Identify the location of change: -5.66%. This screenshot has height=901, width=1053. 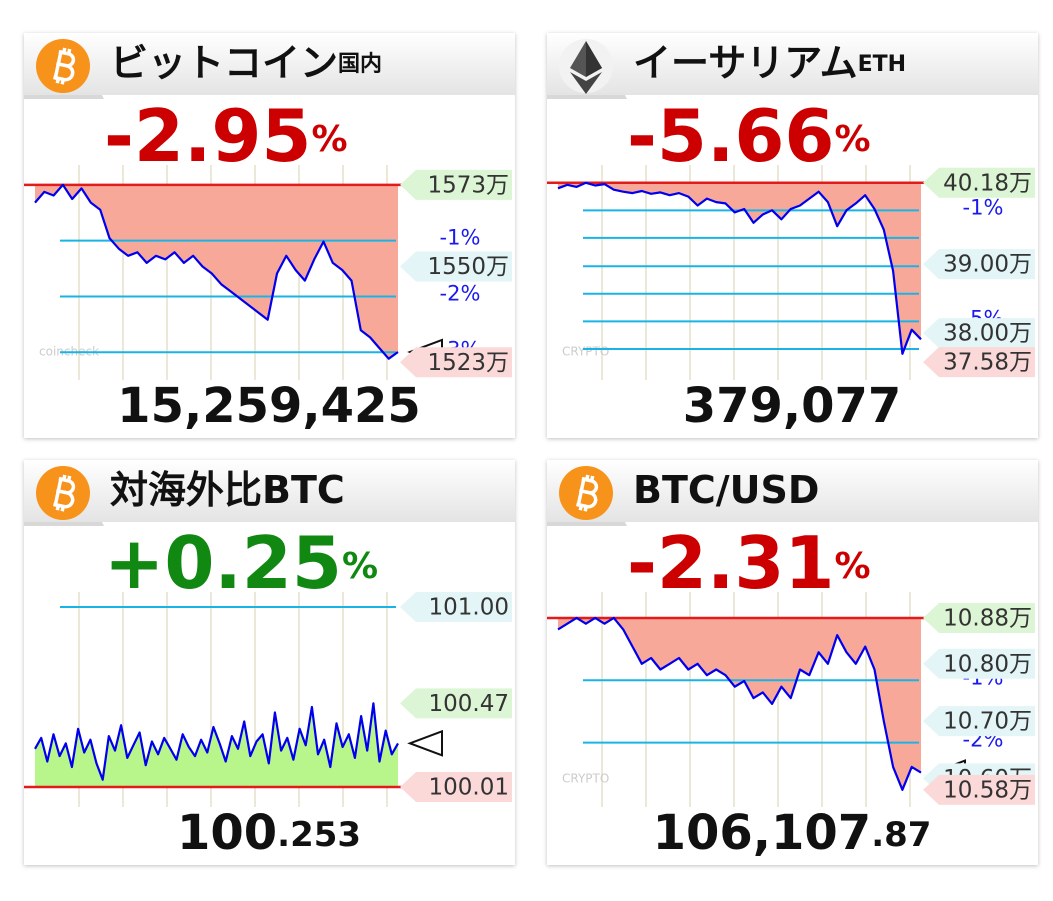
(749, 136).